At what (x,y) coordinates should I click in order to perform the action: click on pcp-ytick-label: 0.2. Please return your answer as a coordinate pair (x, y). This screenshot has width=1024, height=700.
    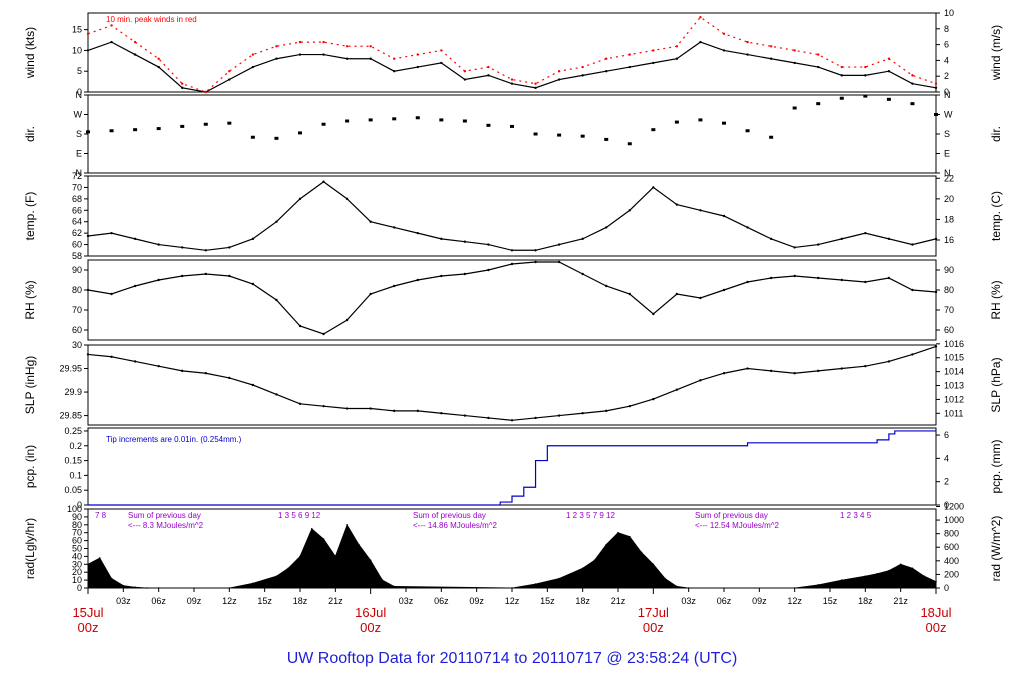
    Looking at the image, I should click on (75, 446).